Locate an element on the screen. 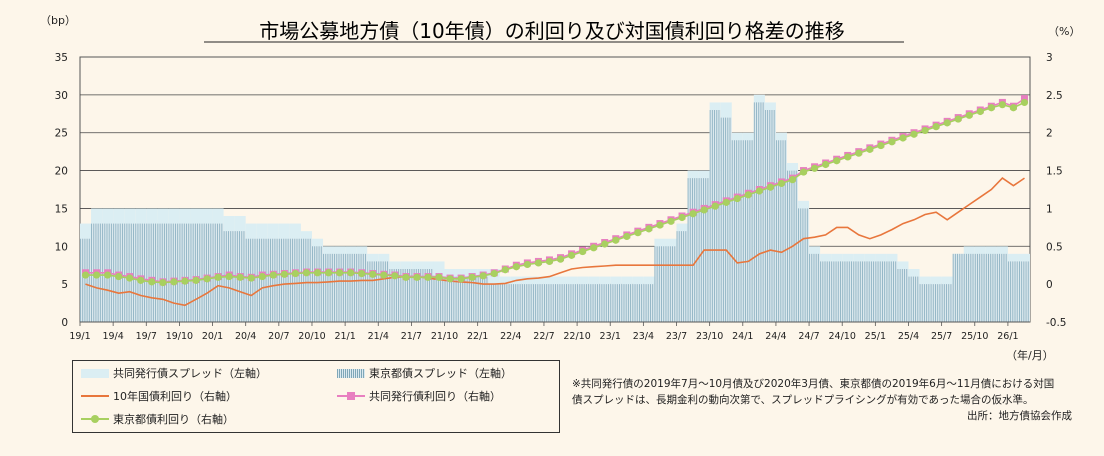 This screenshot has height=456, width=1104. x-tick-label: 22/1 is located at coordinates (477, 336).